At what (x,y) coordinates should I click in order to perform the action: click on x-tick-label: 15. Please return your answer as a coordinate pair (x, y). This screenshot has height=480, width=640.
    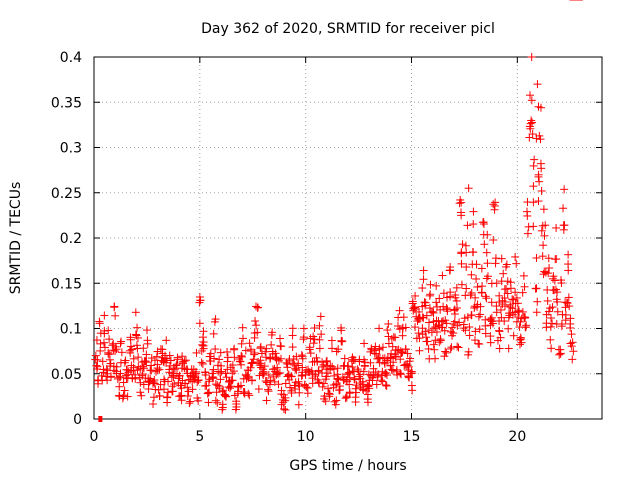
    Looking at the image, I should click on (412, 437).